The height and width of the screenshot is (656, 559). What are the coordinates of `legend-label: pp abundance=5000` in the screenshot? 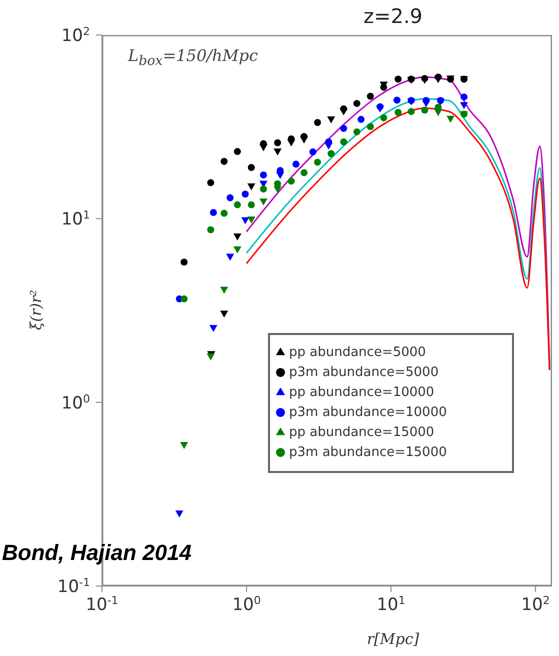 It's located at (357, 352).